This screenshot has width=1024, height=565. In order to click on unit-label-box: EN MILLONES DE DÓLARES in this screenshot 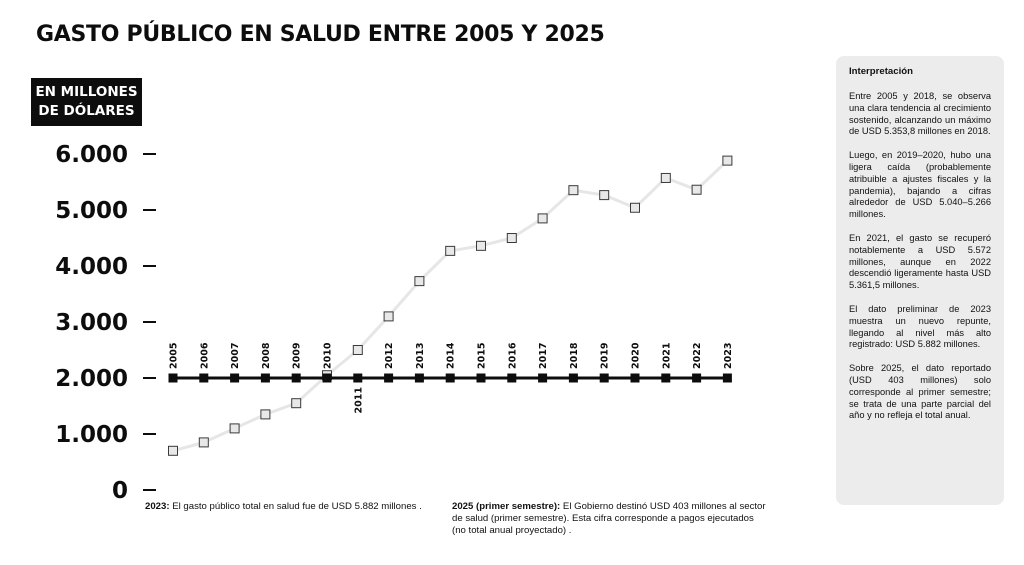, I will do `click(86, 102)`.